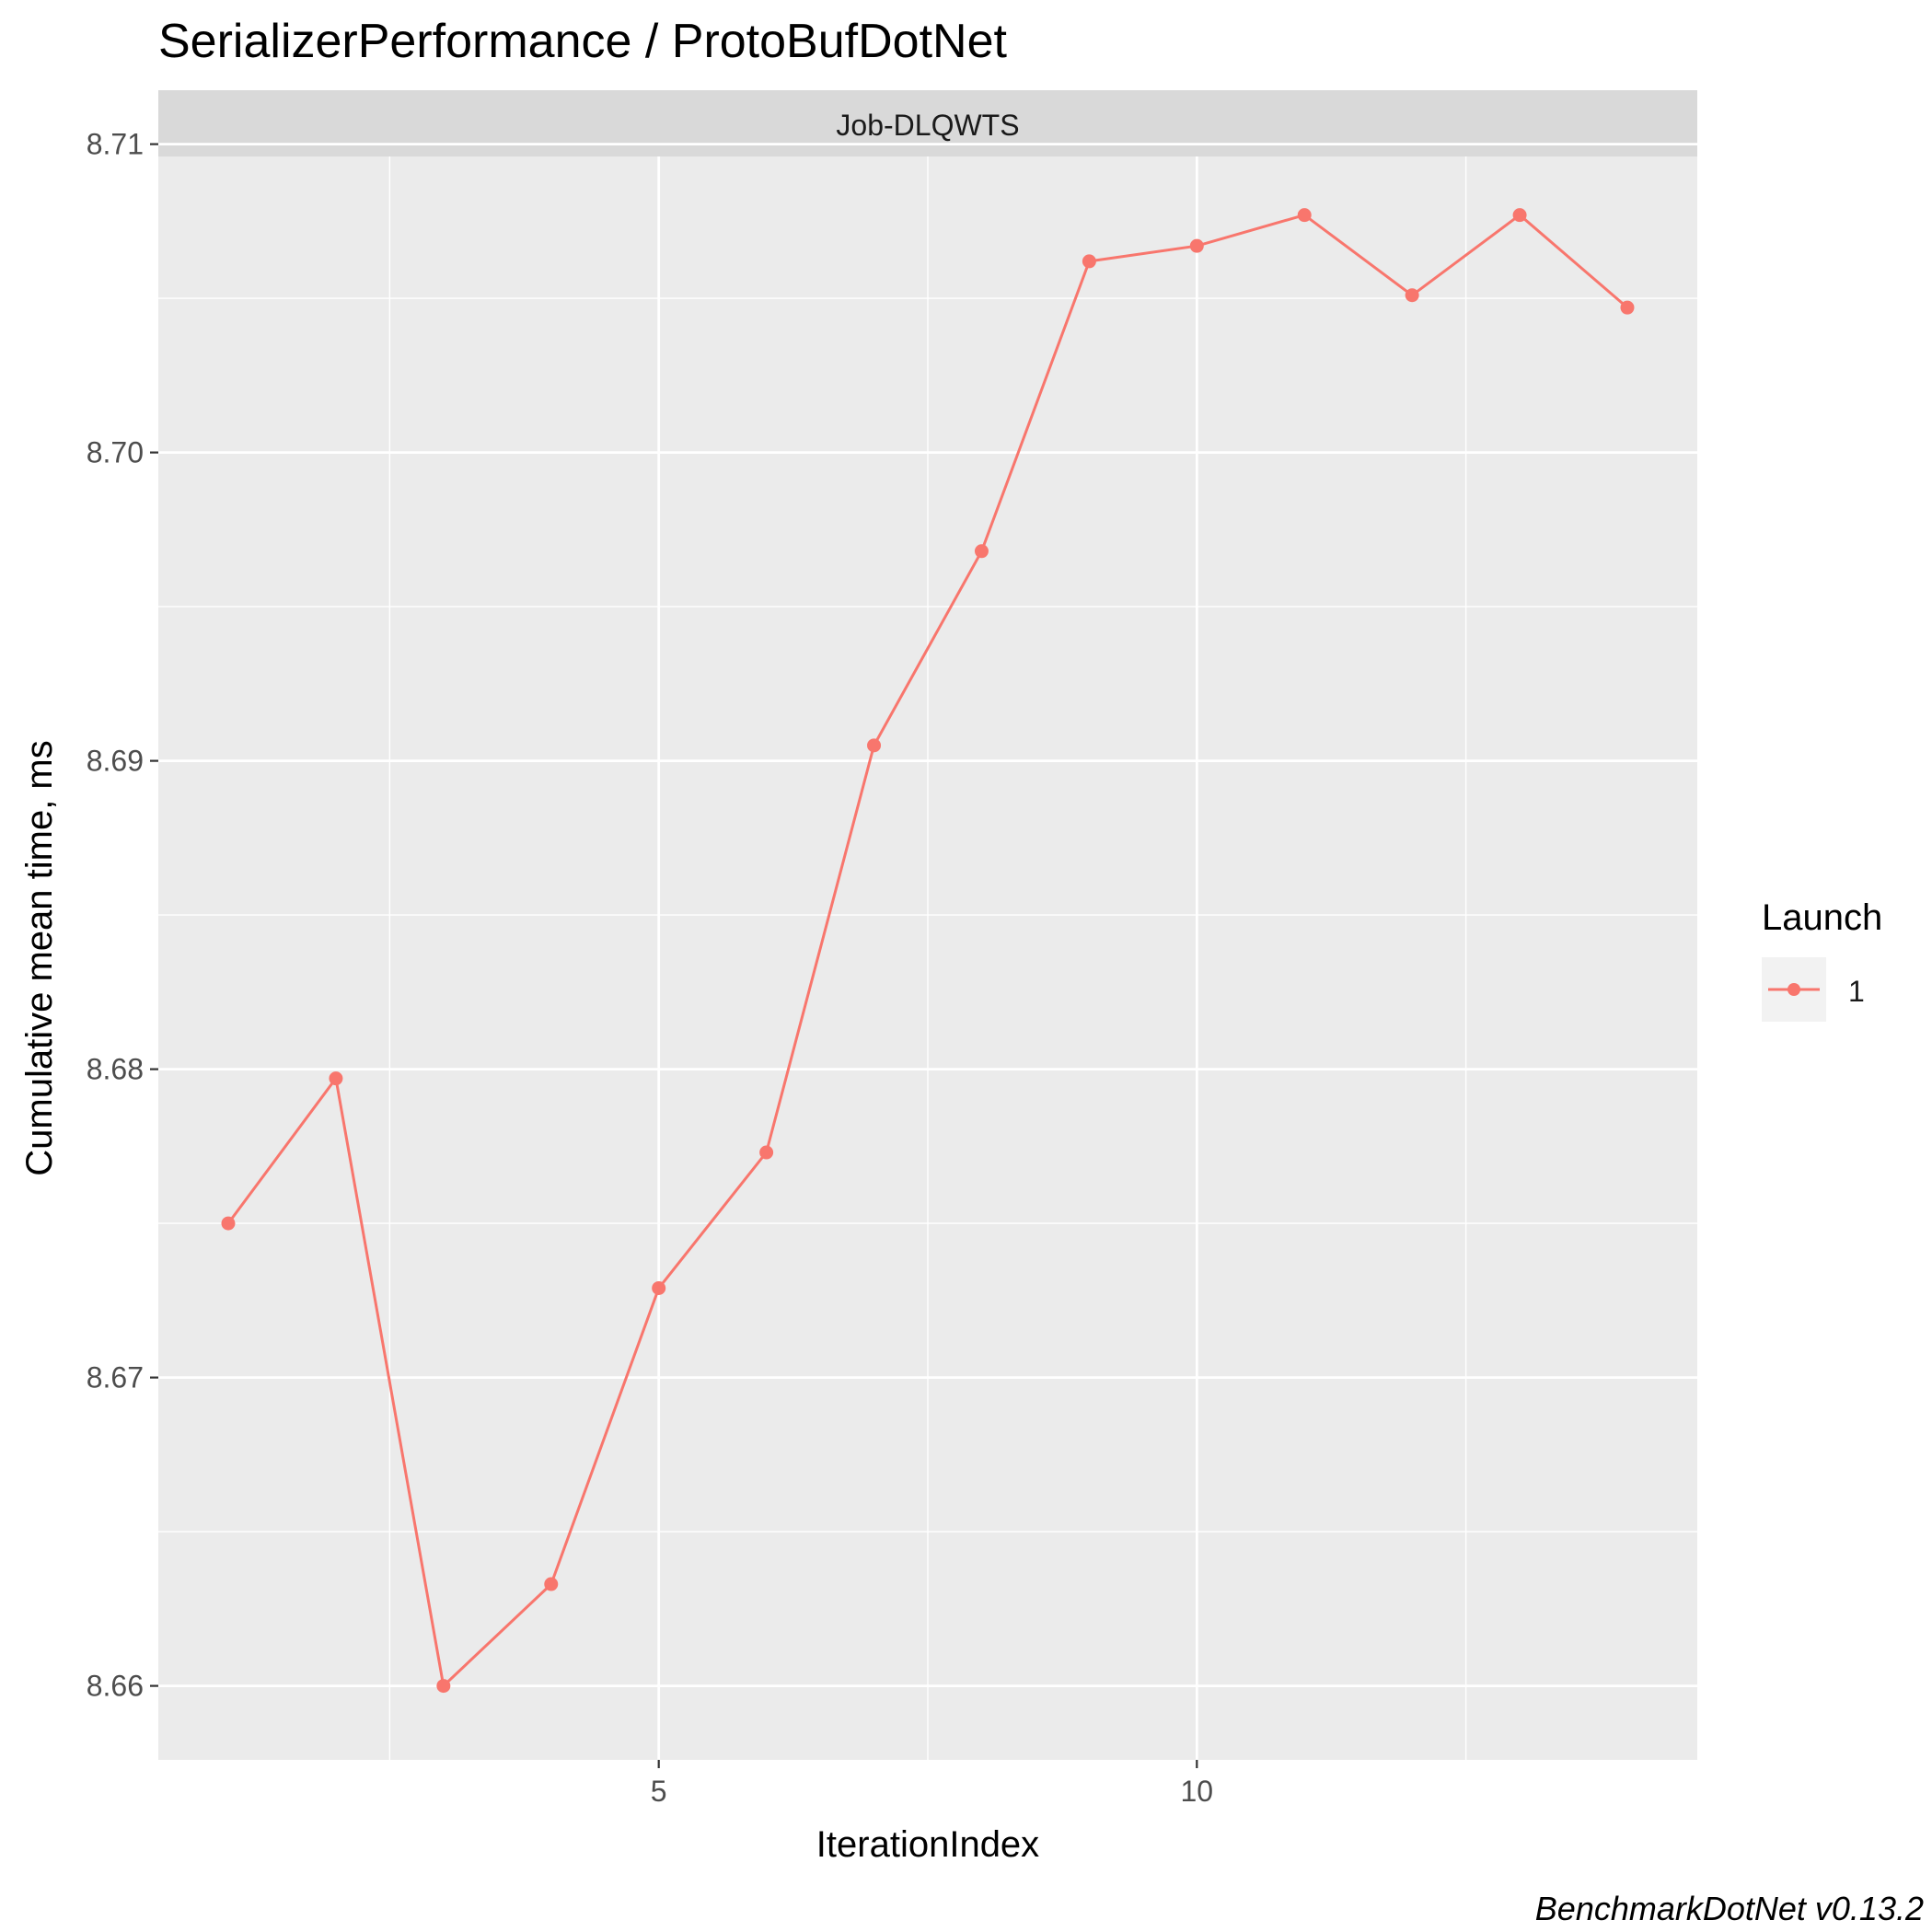  Describe the element at coordinates (582, 42) in the screenshot. I see `chart-title: SerializerPerformance / ProtoBufDotNet` at that location.